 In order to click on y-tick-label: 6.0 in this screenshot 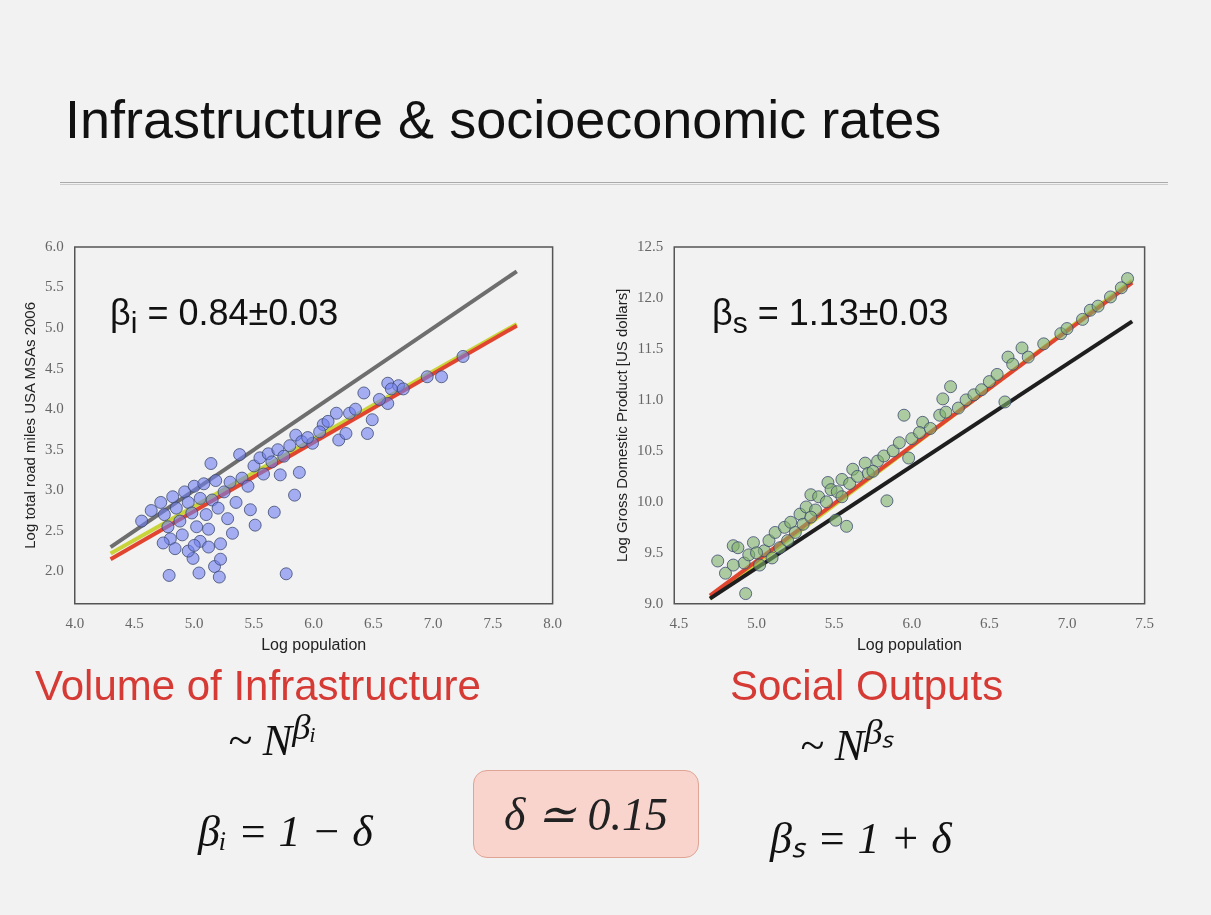, I will do `click(54, 245)`.